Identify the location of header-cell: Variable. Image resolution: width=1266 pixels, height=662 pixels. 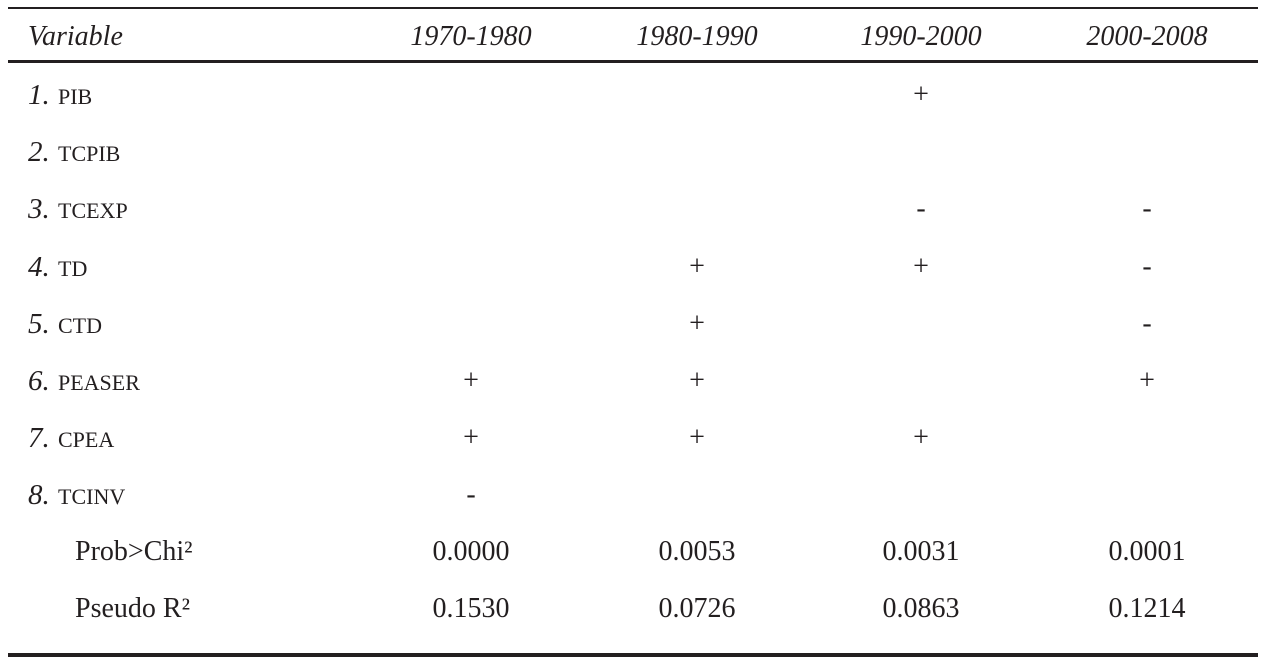
(75, 36).